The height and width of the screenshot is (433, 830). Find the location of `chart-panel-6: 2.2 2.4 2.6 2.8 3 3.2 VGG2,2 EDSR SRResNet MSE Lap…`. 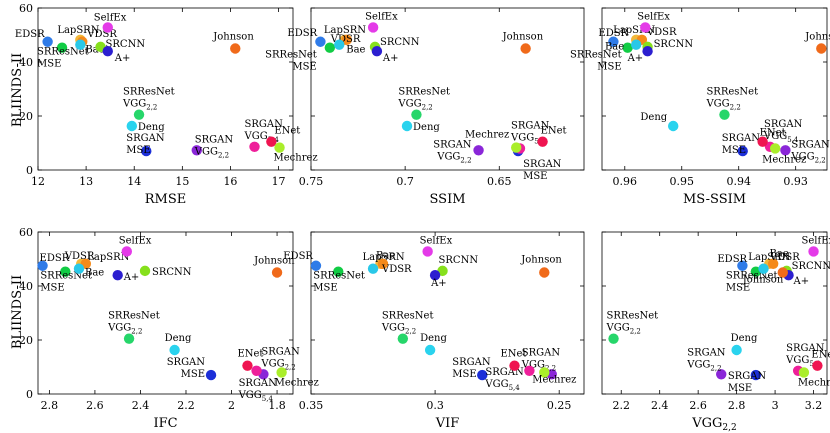

chart-panel-6: 2.2 2.4 2.6 2.8 3 3.2 VGG2,2 EDSR SRResNet MSE Lap… is located at coordinates (715, 332).